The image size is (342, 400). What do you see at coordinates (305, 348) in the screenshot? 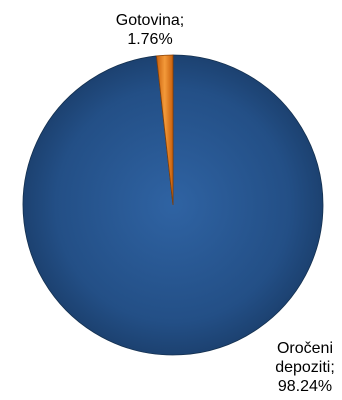
I see `data-label-line: Oročeni` at bounding box center [305, 348].